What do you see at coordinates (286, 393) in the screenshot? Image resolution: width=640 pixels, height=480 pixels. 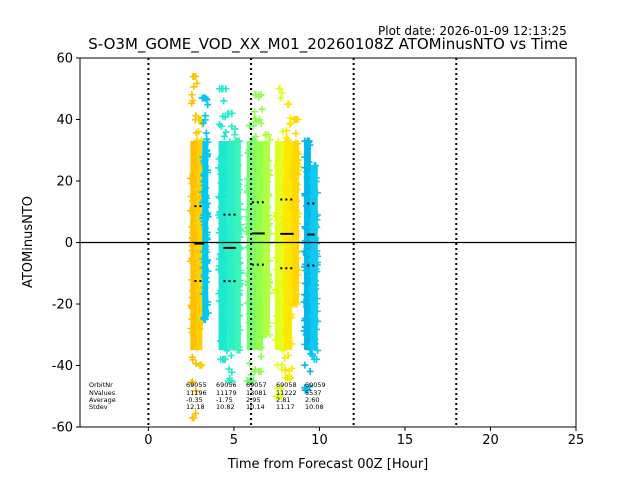 I see `stats-nvalues-69058: 11222` at bounding box center [286, 393].